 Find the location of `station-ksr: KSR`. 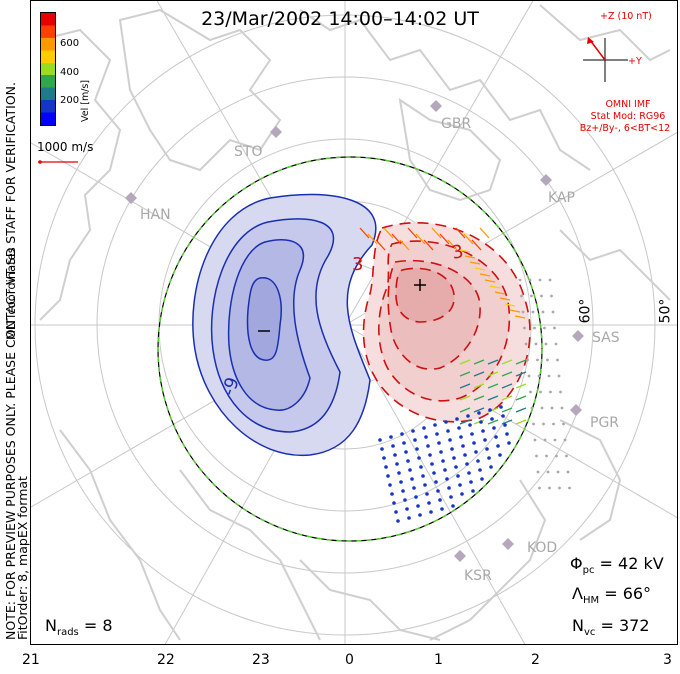

station-ksr: KSR is located at coordinates (478, 576).